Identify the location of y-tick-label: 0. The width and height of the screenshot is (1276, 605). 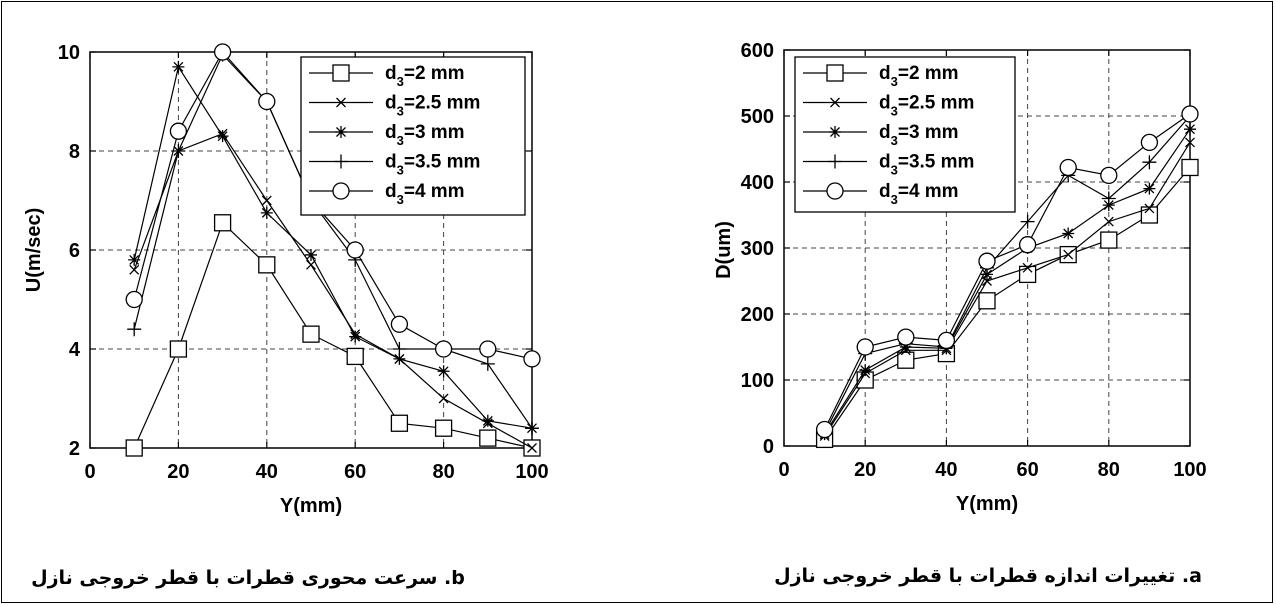
(768, 447).